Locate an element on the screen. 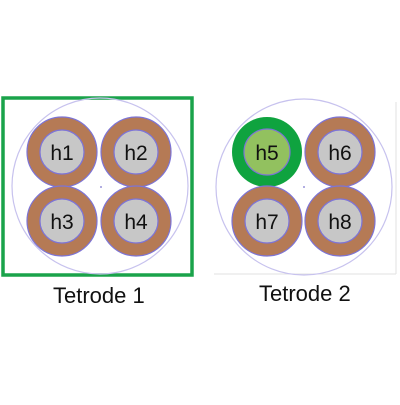 This screenshot has width=400, height=405. channel-h2: h2 is located at coordinates (136, 152).